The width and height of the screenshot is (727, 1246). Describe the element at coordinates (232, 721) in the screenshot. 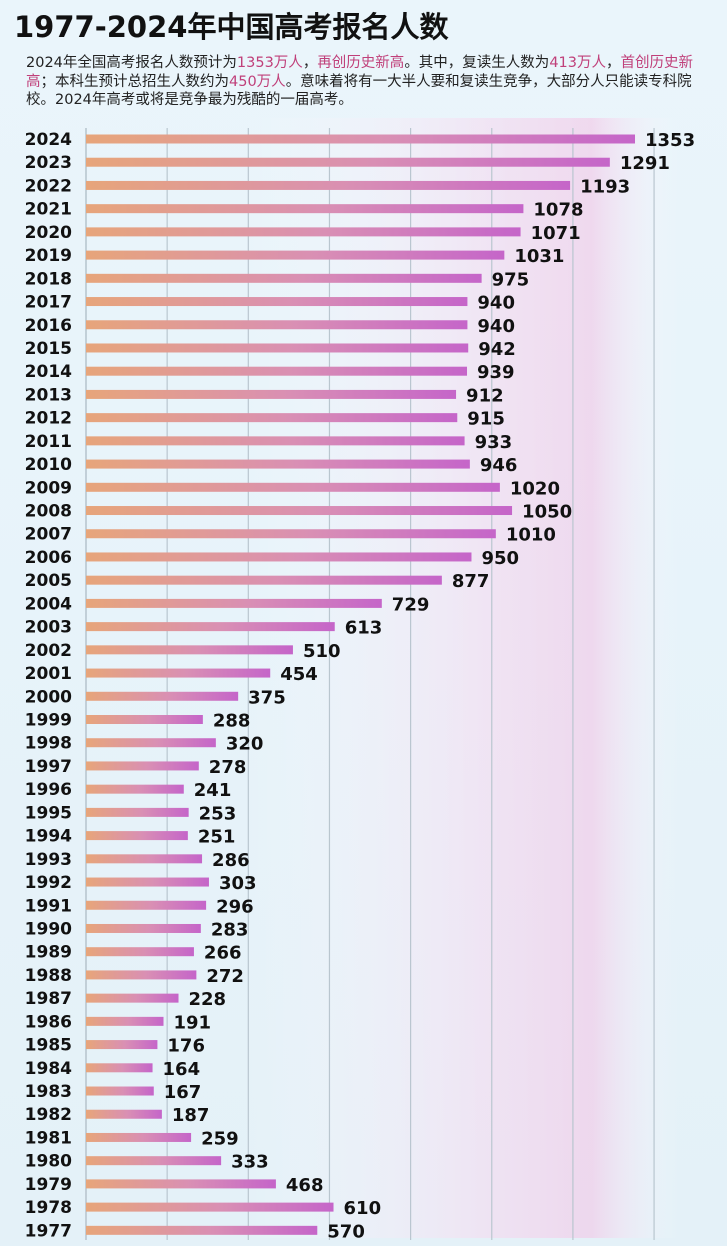

I see `value-label: 288` at that location.